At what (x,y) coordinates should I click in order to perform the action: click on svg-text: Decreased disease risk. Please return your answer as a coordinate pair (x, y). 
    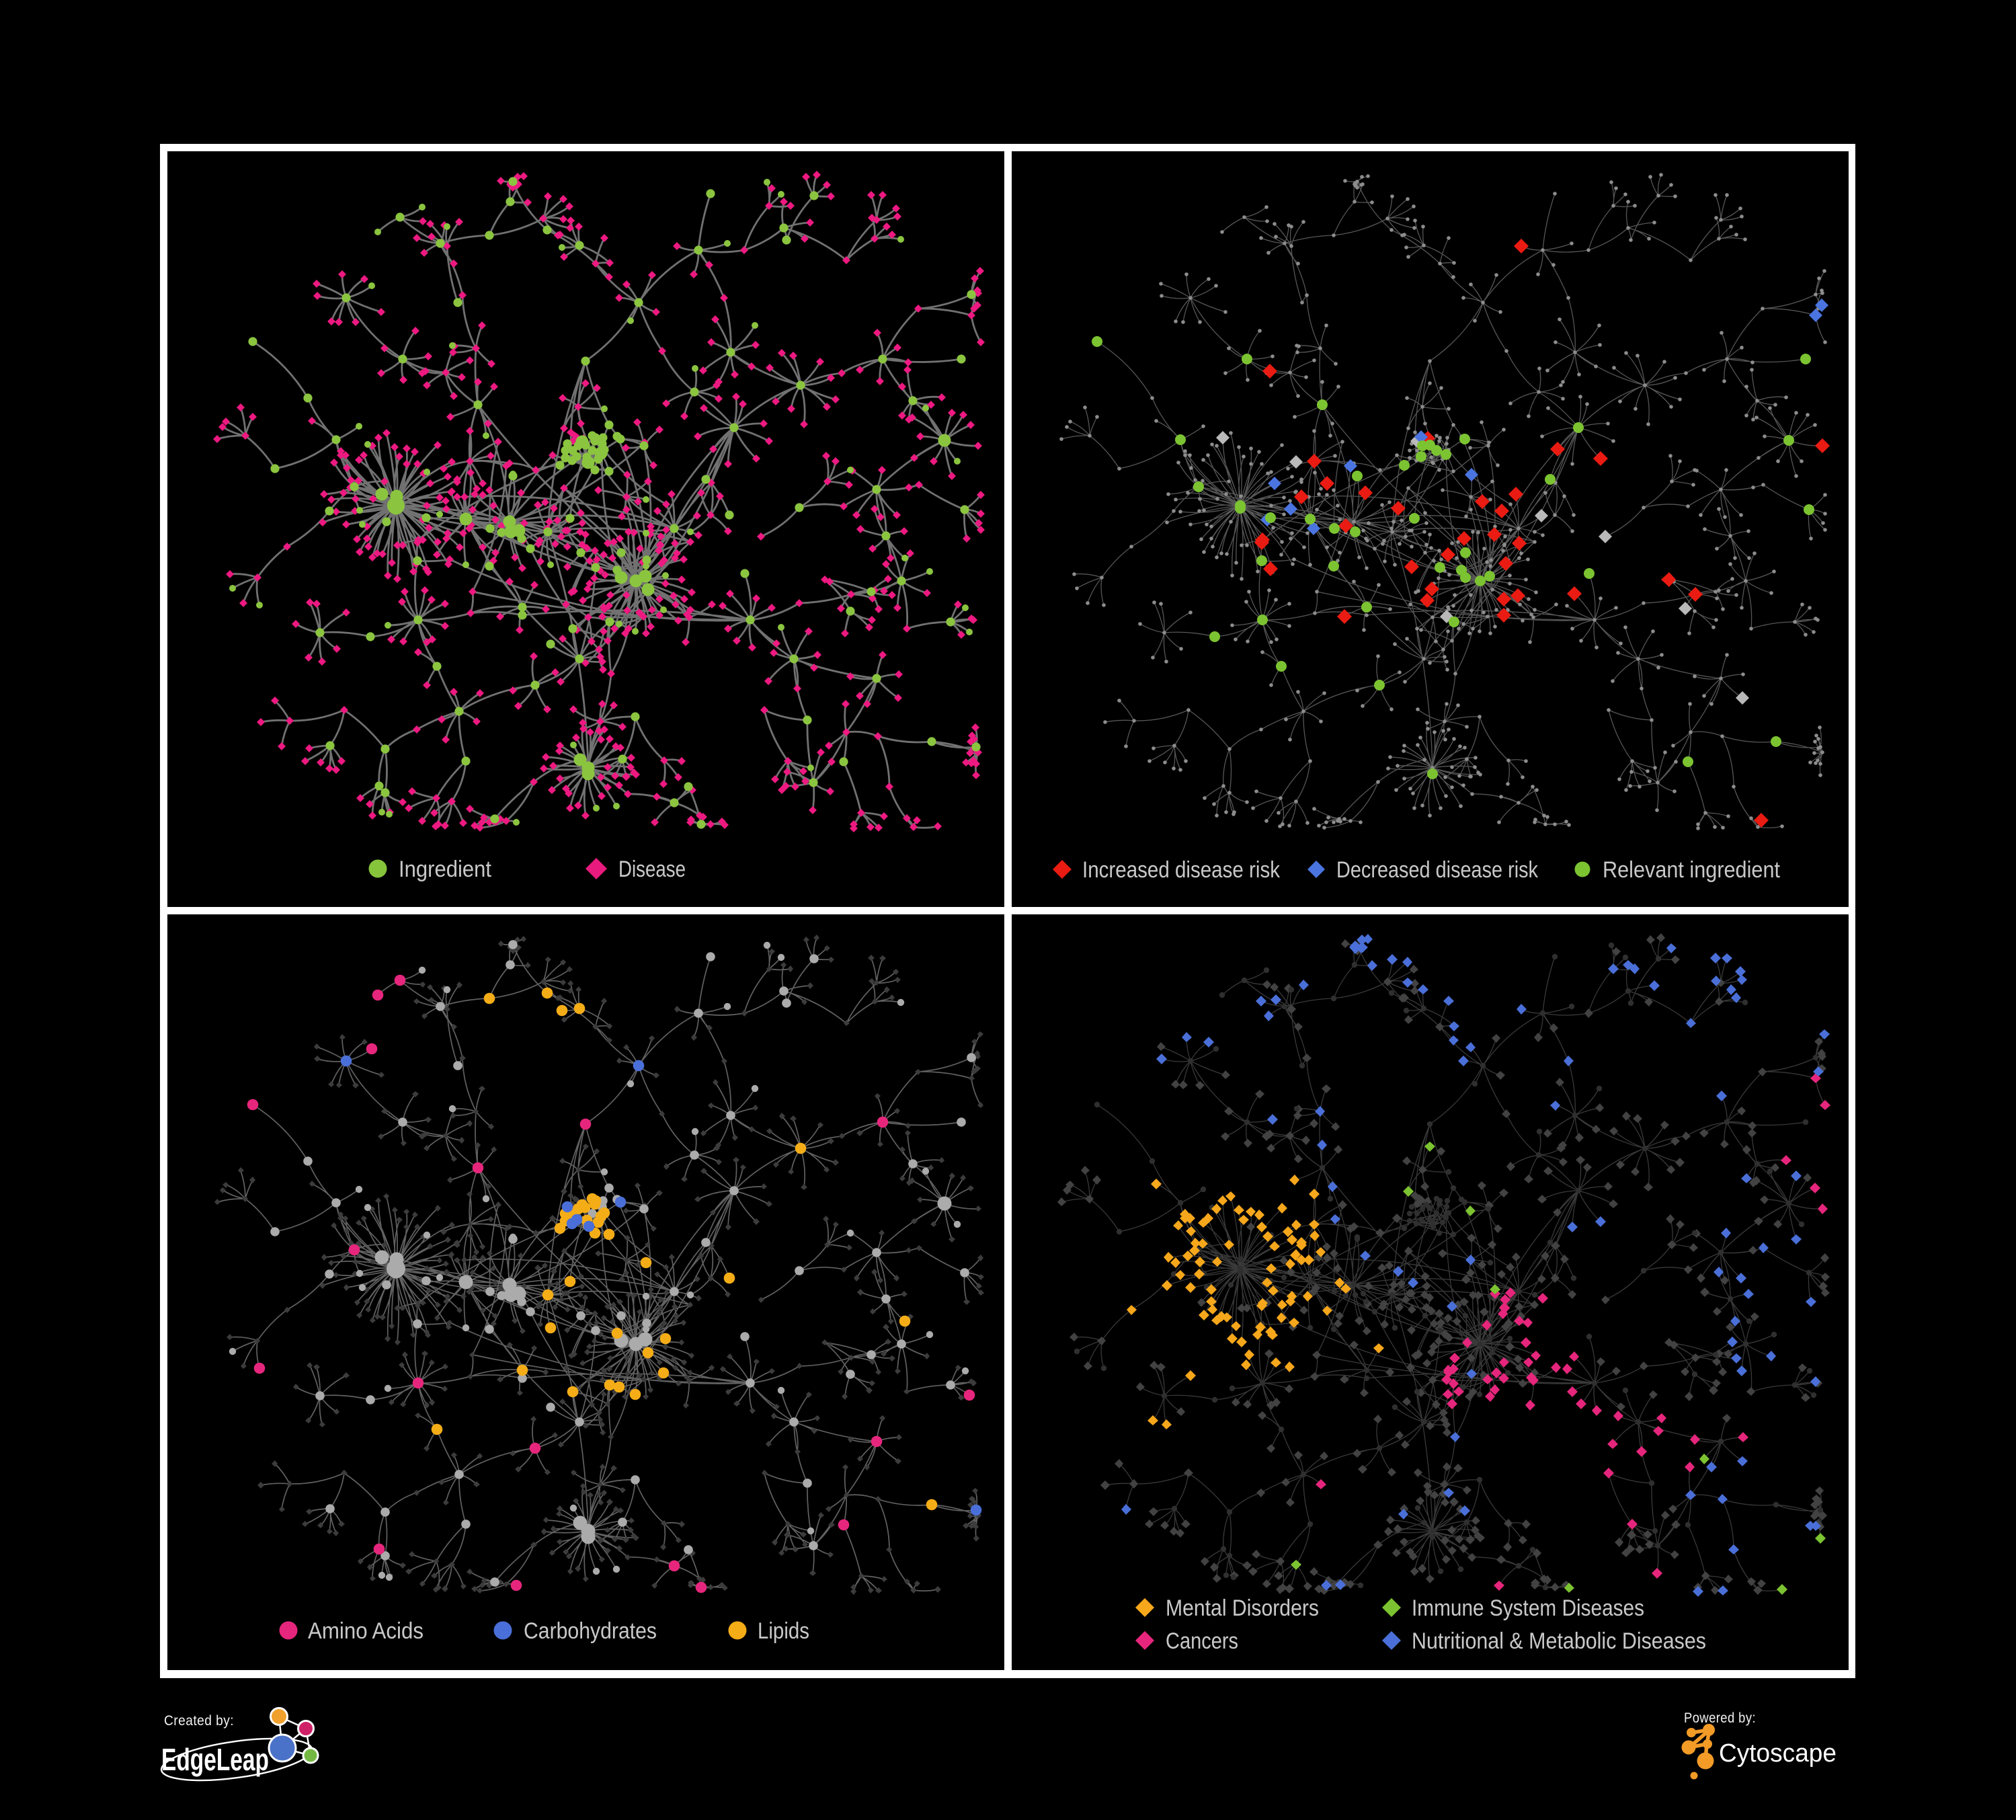
    Looking at the image, I should click on (1437, 870).